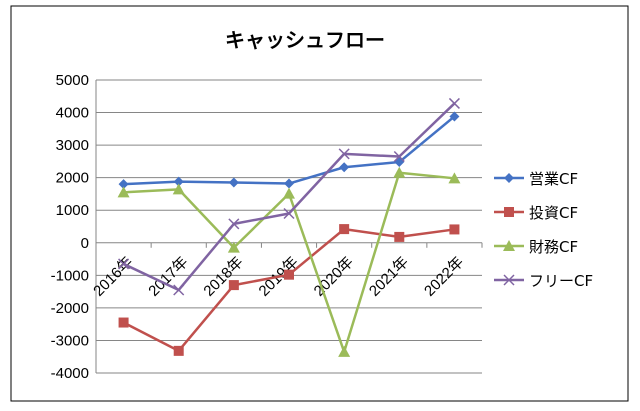  Describe the element at coordinates (72, 210) in the screenshot. I see `y-tick-label: 1000` at that location.